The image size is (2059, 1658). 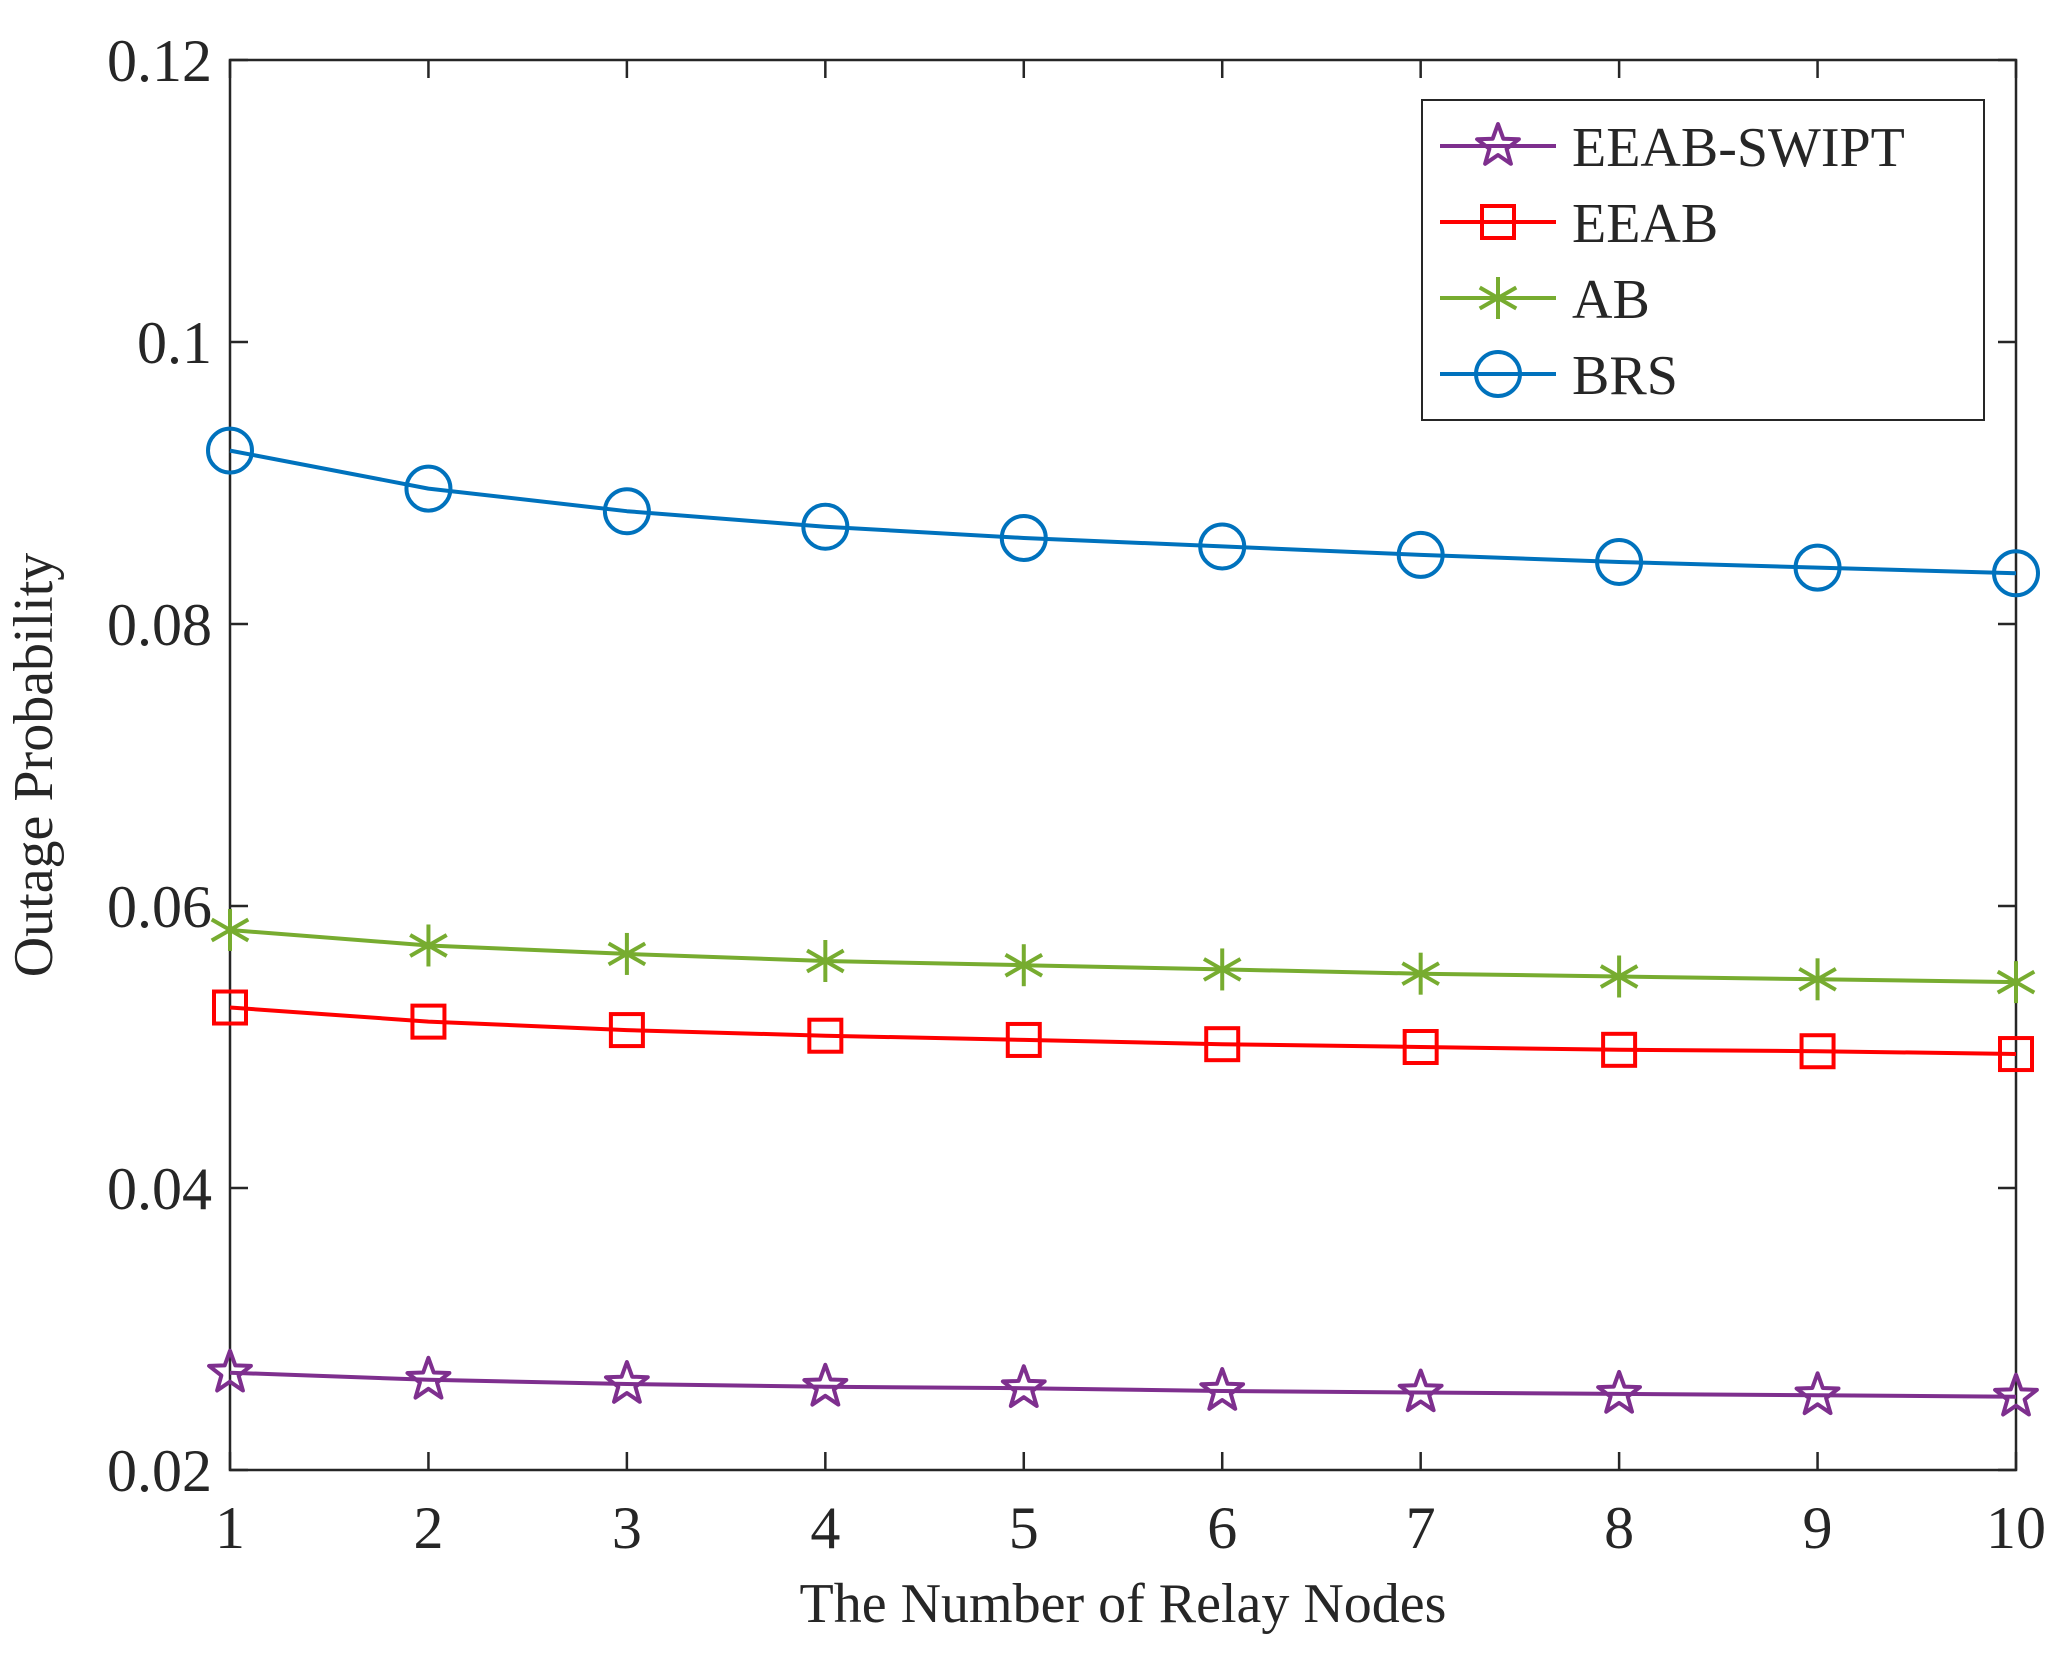 What do you see at coordinates (1545, 300) in the screenshot?
I see `legend-item-ab: AB` at bounding box center [1545, 300].